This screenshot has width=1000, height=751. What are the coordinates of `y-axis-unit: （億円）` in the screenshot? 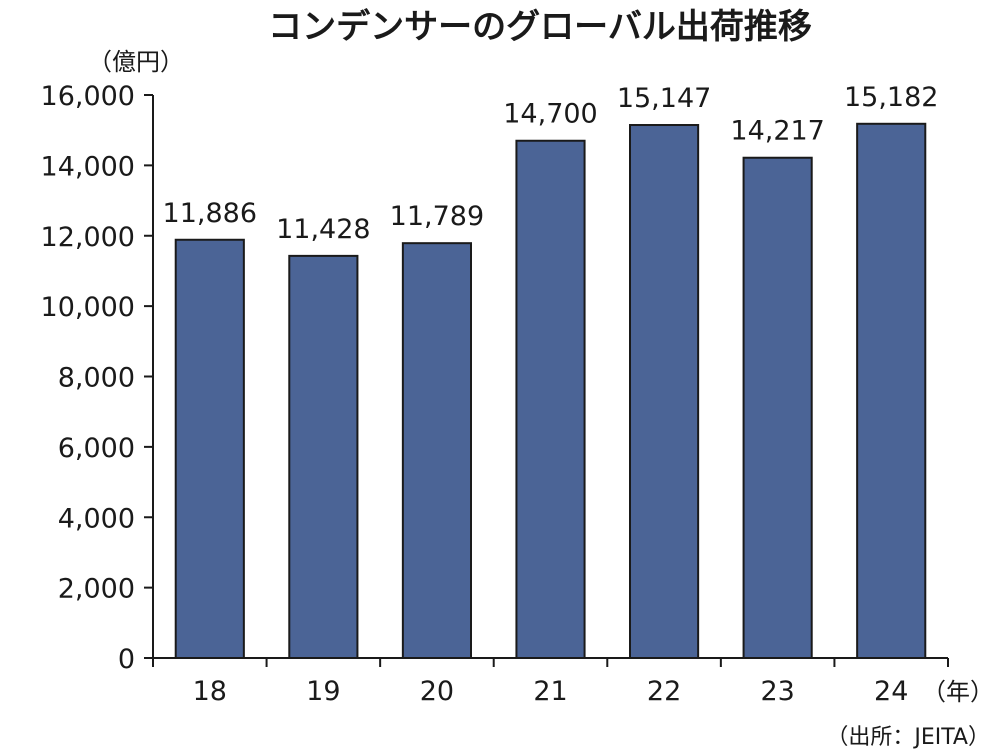 It's located at (136, 62).